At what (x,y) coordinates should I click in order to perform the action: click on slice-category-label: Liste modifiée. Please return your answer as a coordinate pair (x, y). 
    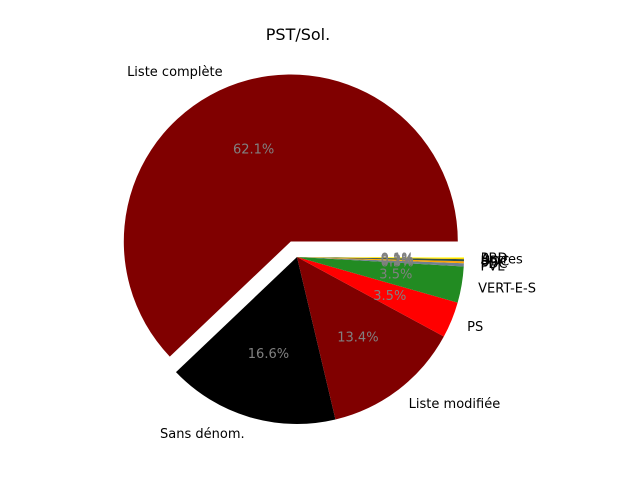
    Looking at the image, I should click on (455, 404).